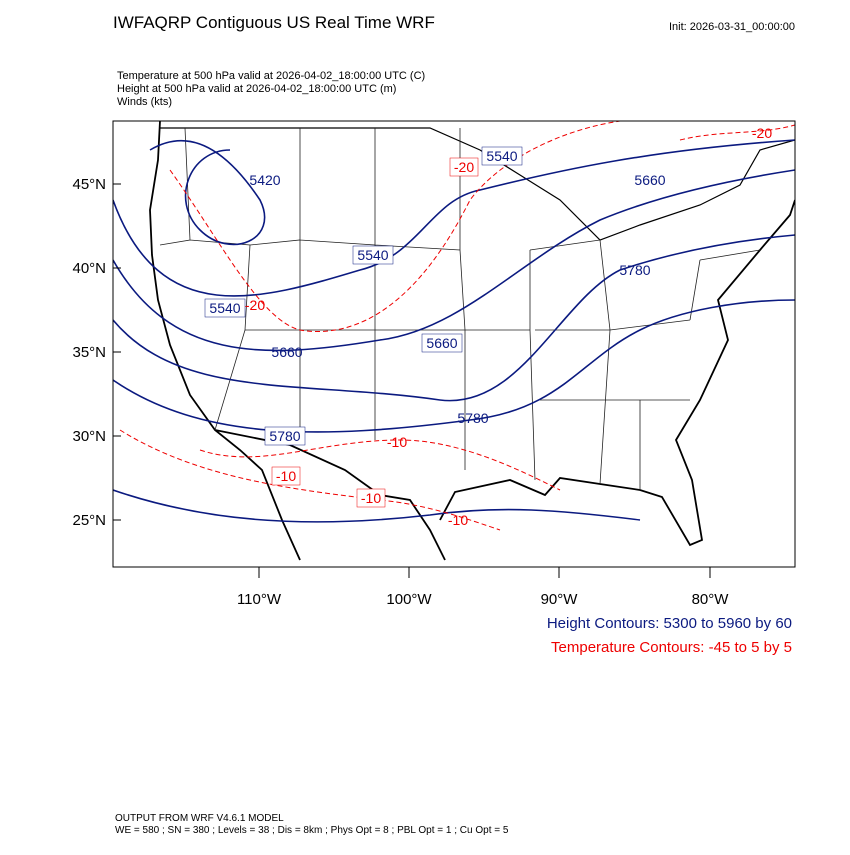 This screenshot has height=855, width=850. What do you see at coordinates (732, 27) in the screenshot?
I see `init-time: Init: 2026-03-31_00:00:00` at bounding box center [732, 27].